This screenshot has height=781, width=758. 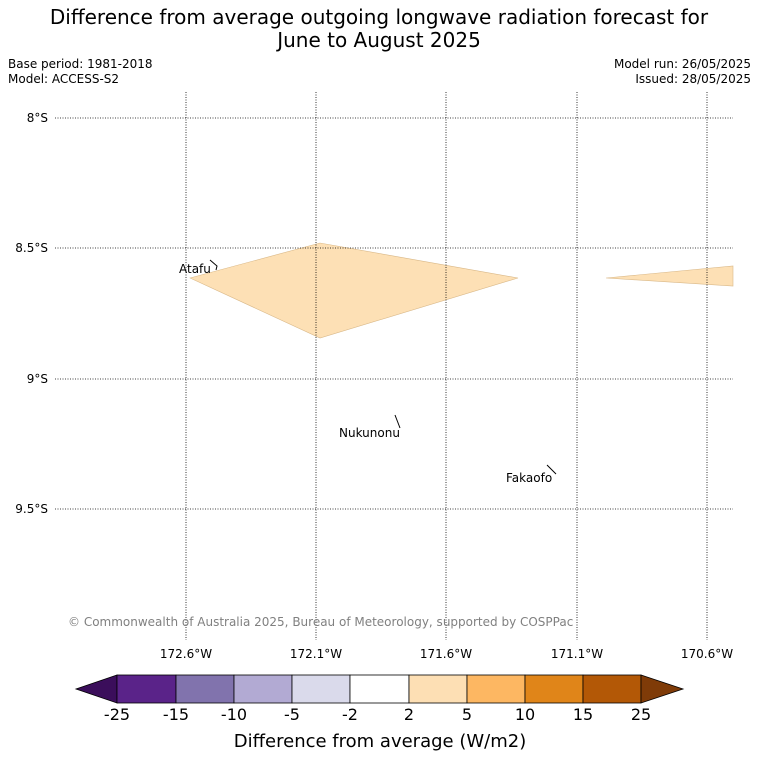 What do you see at coordinates (350, 714) in the screenshot?
I see `colorbar-tick-label: -2` at bounding box center [350, 714].